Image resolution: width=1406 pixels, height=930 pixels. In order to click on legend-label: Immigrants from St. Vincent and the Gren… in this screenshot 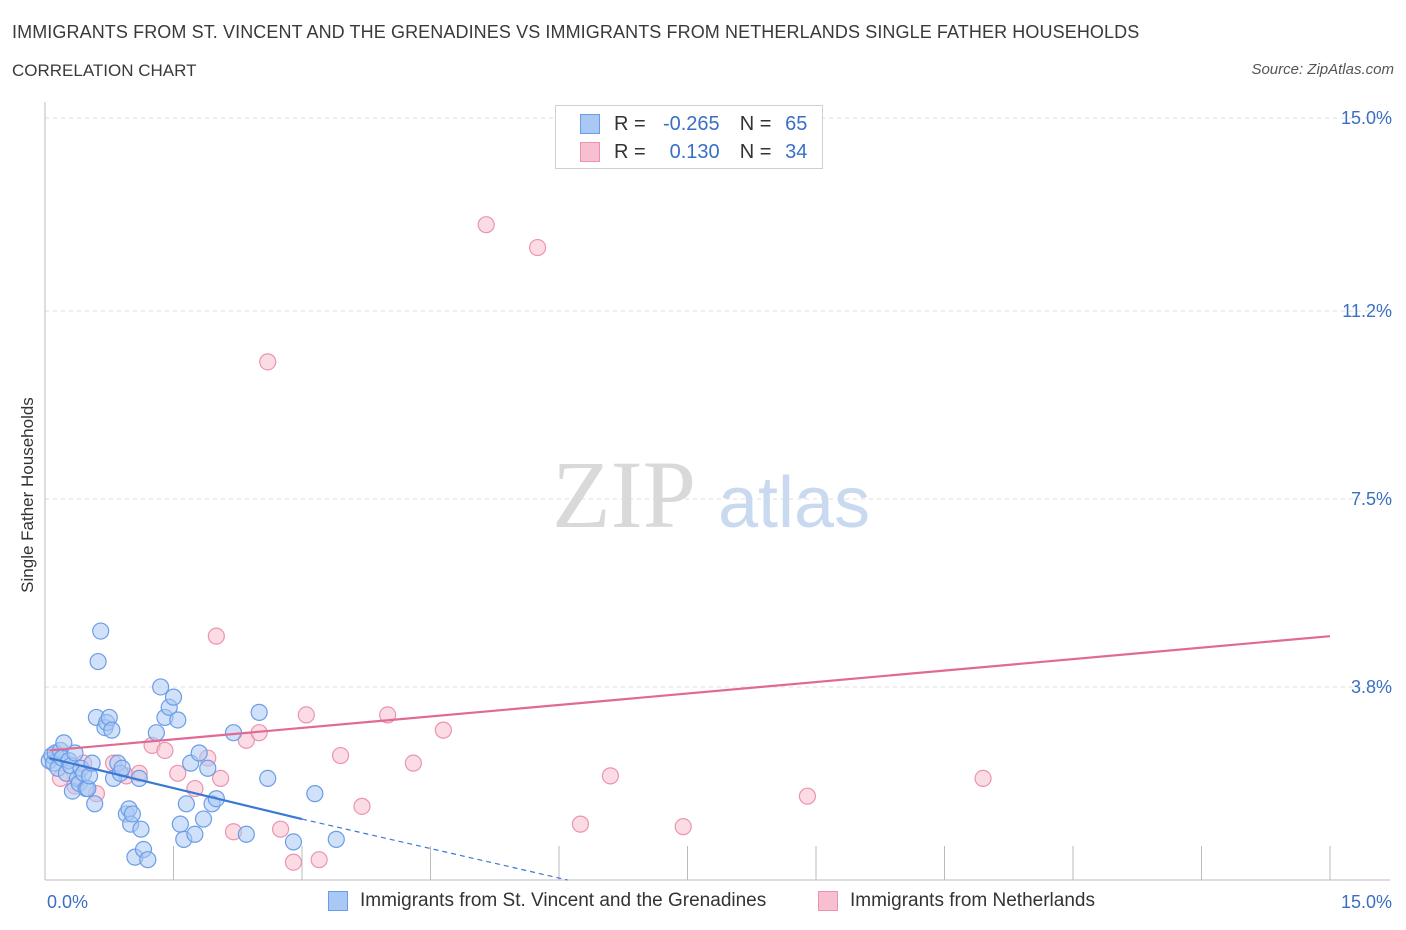, I will do `click(563, 900)`.